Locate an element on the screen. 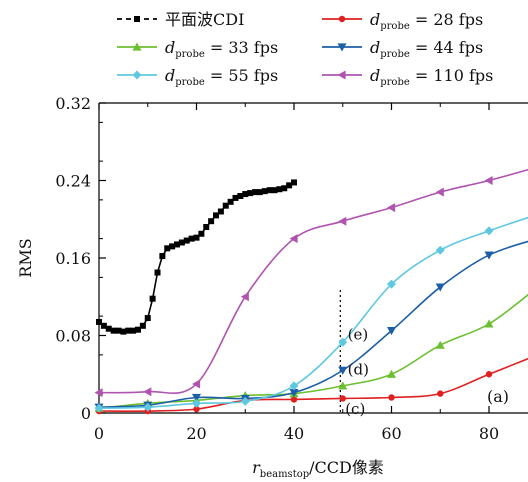 The width and height of the screenshot is (528, 482). legend-value: = 44 fps is located at coordinates (446, 47).